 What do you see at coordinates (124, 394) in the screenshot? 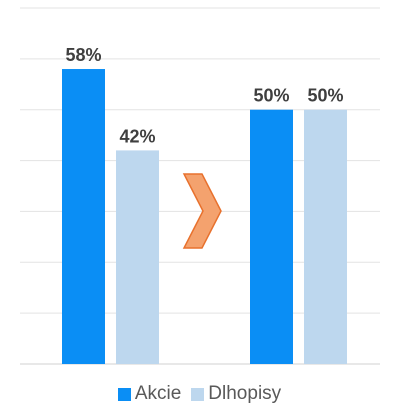
I see `legend-swatch-akcie` at bounding box center [124, 394].